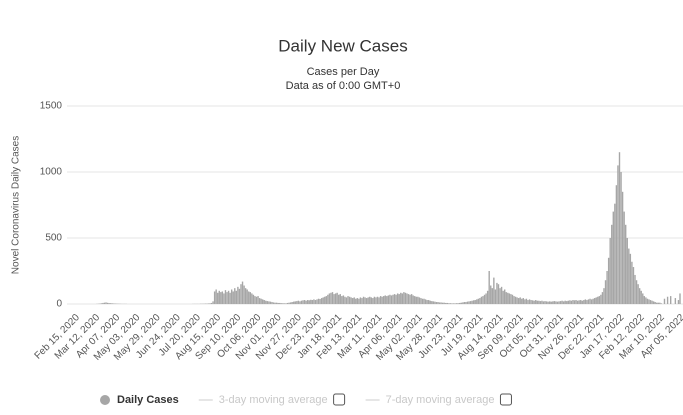 This screenshot has width=683, height=415. What do you see at coordinates (16, 205) in the screenshot?
I see `y-axis-label: Novel Coronavirus Daily Cases` at bounding box center [16, 205].